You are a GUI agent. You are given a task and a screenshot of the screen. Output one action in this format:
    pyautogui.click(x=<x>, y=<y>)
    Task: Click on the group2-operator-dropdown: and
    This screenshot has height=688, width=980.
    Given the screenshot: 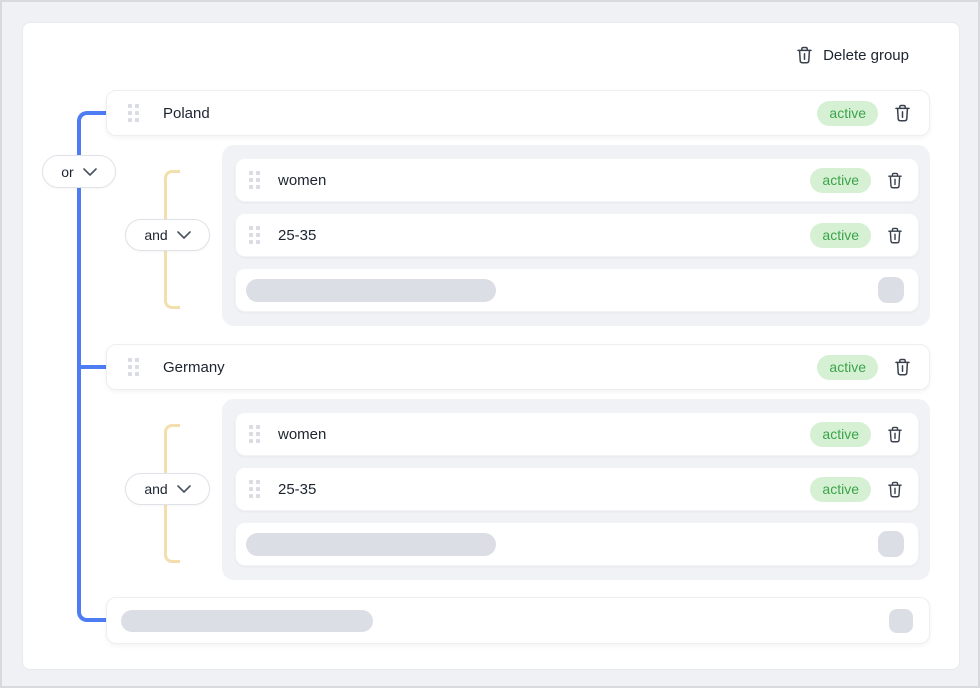 What is the action you would take?
    pyautogui.click(x=167, y=489)
    